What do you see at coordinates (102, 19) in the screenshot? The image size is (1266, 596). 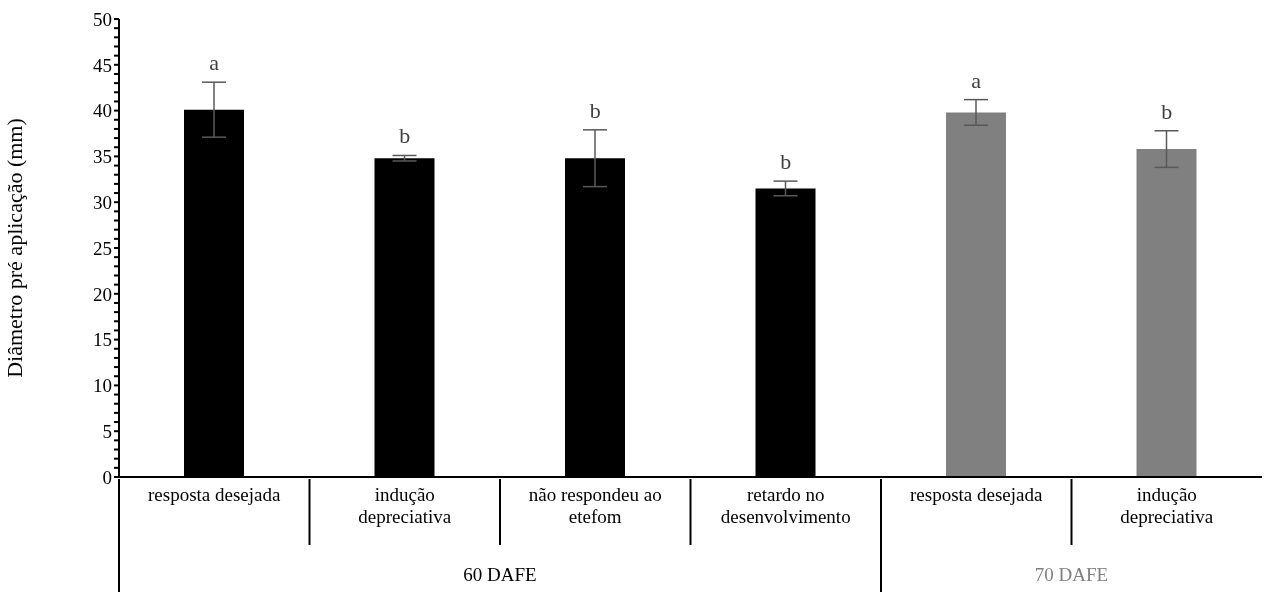 I see `y-tick-label: 50` at bounding box center [102, 19].